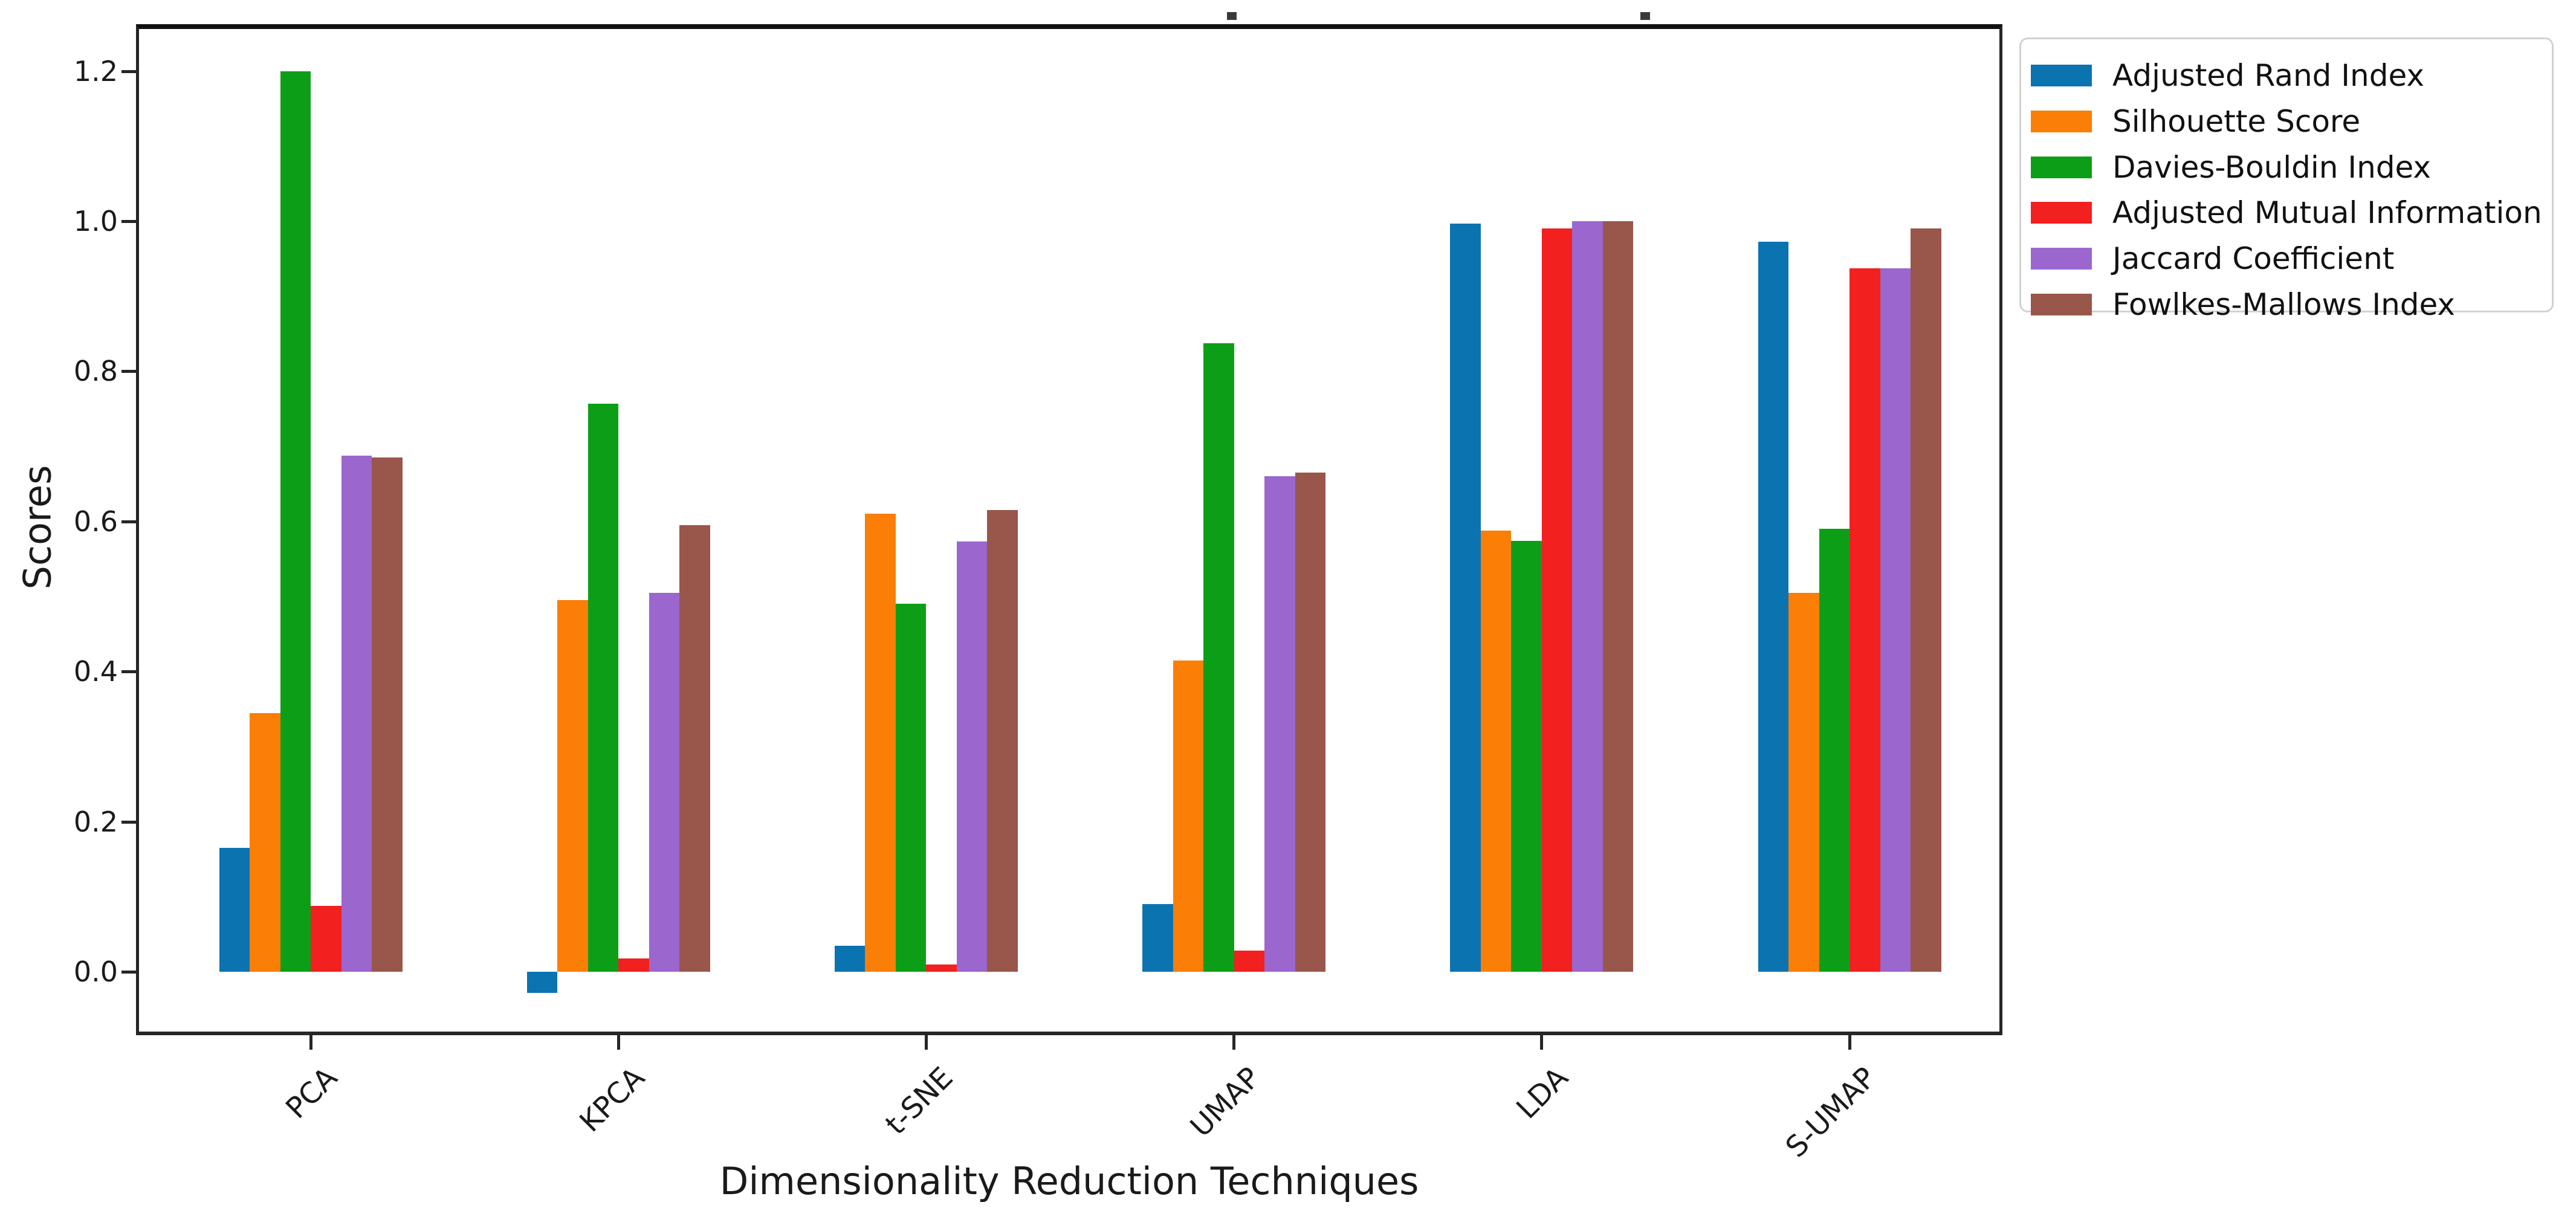  I want to click on bar-davies-bouldin-index-kpca, so click(603, 688).